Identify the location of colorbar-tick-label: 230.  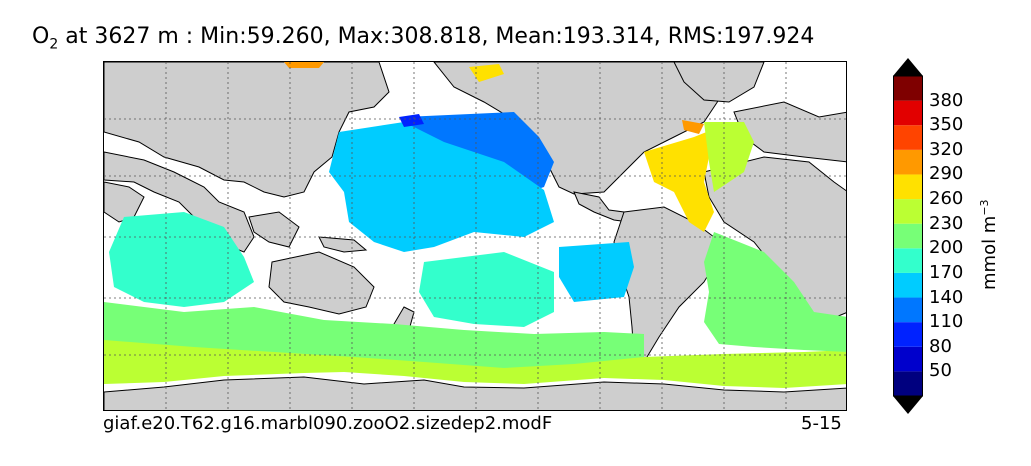
(946, 223).